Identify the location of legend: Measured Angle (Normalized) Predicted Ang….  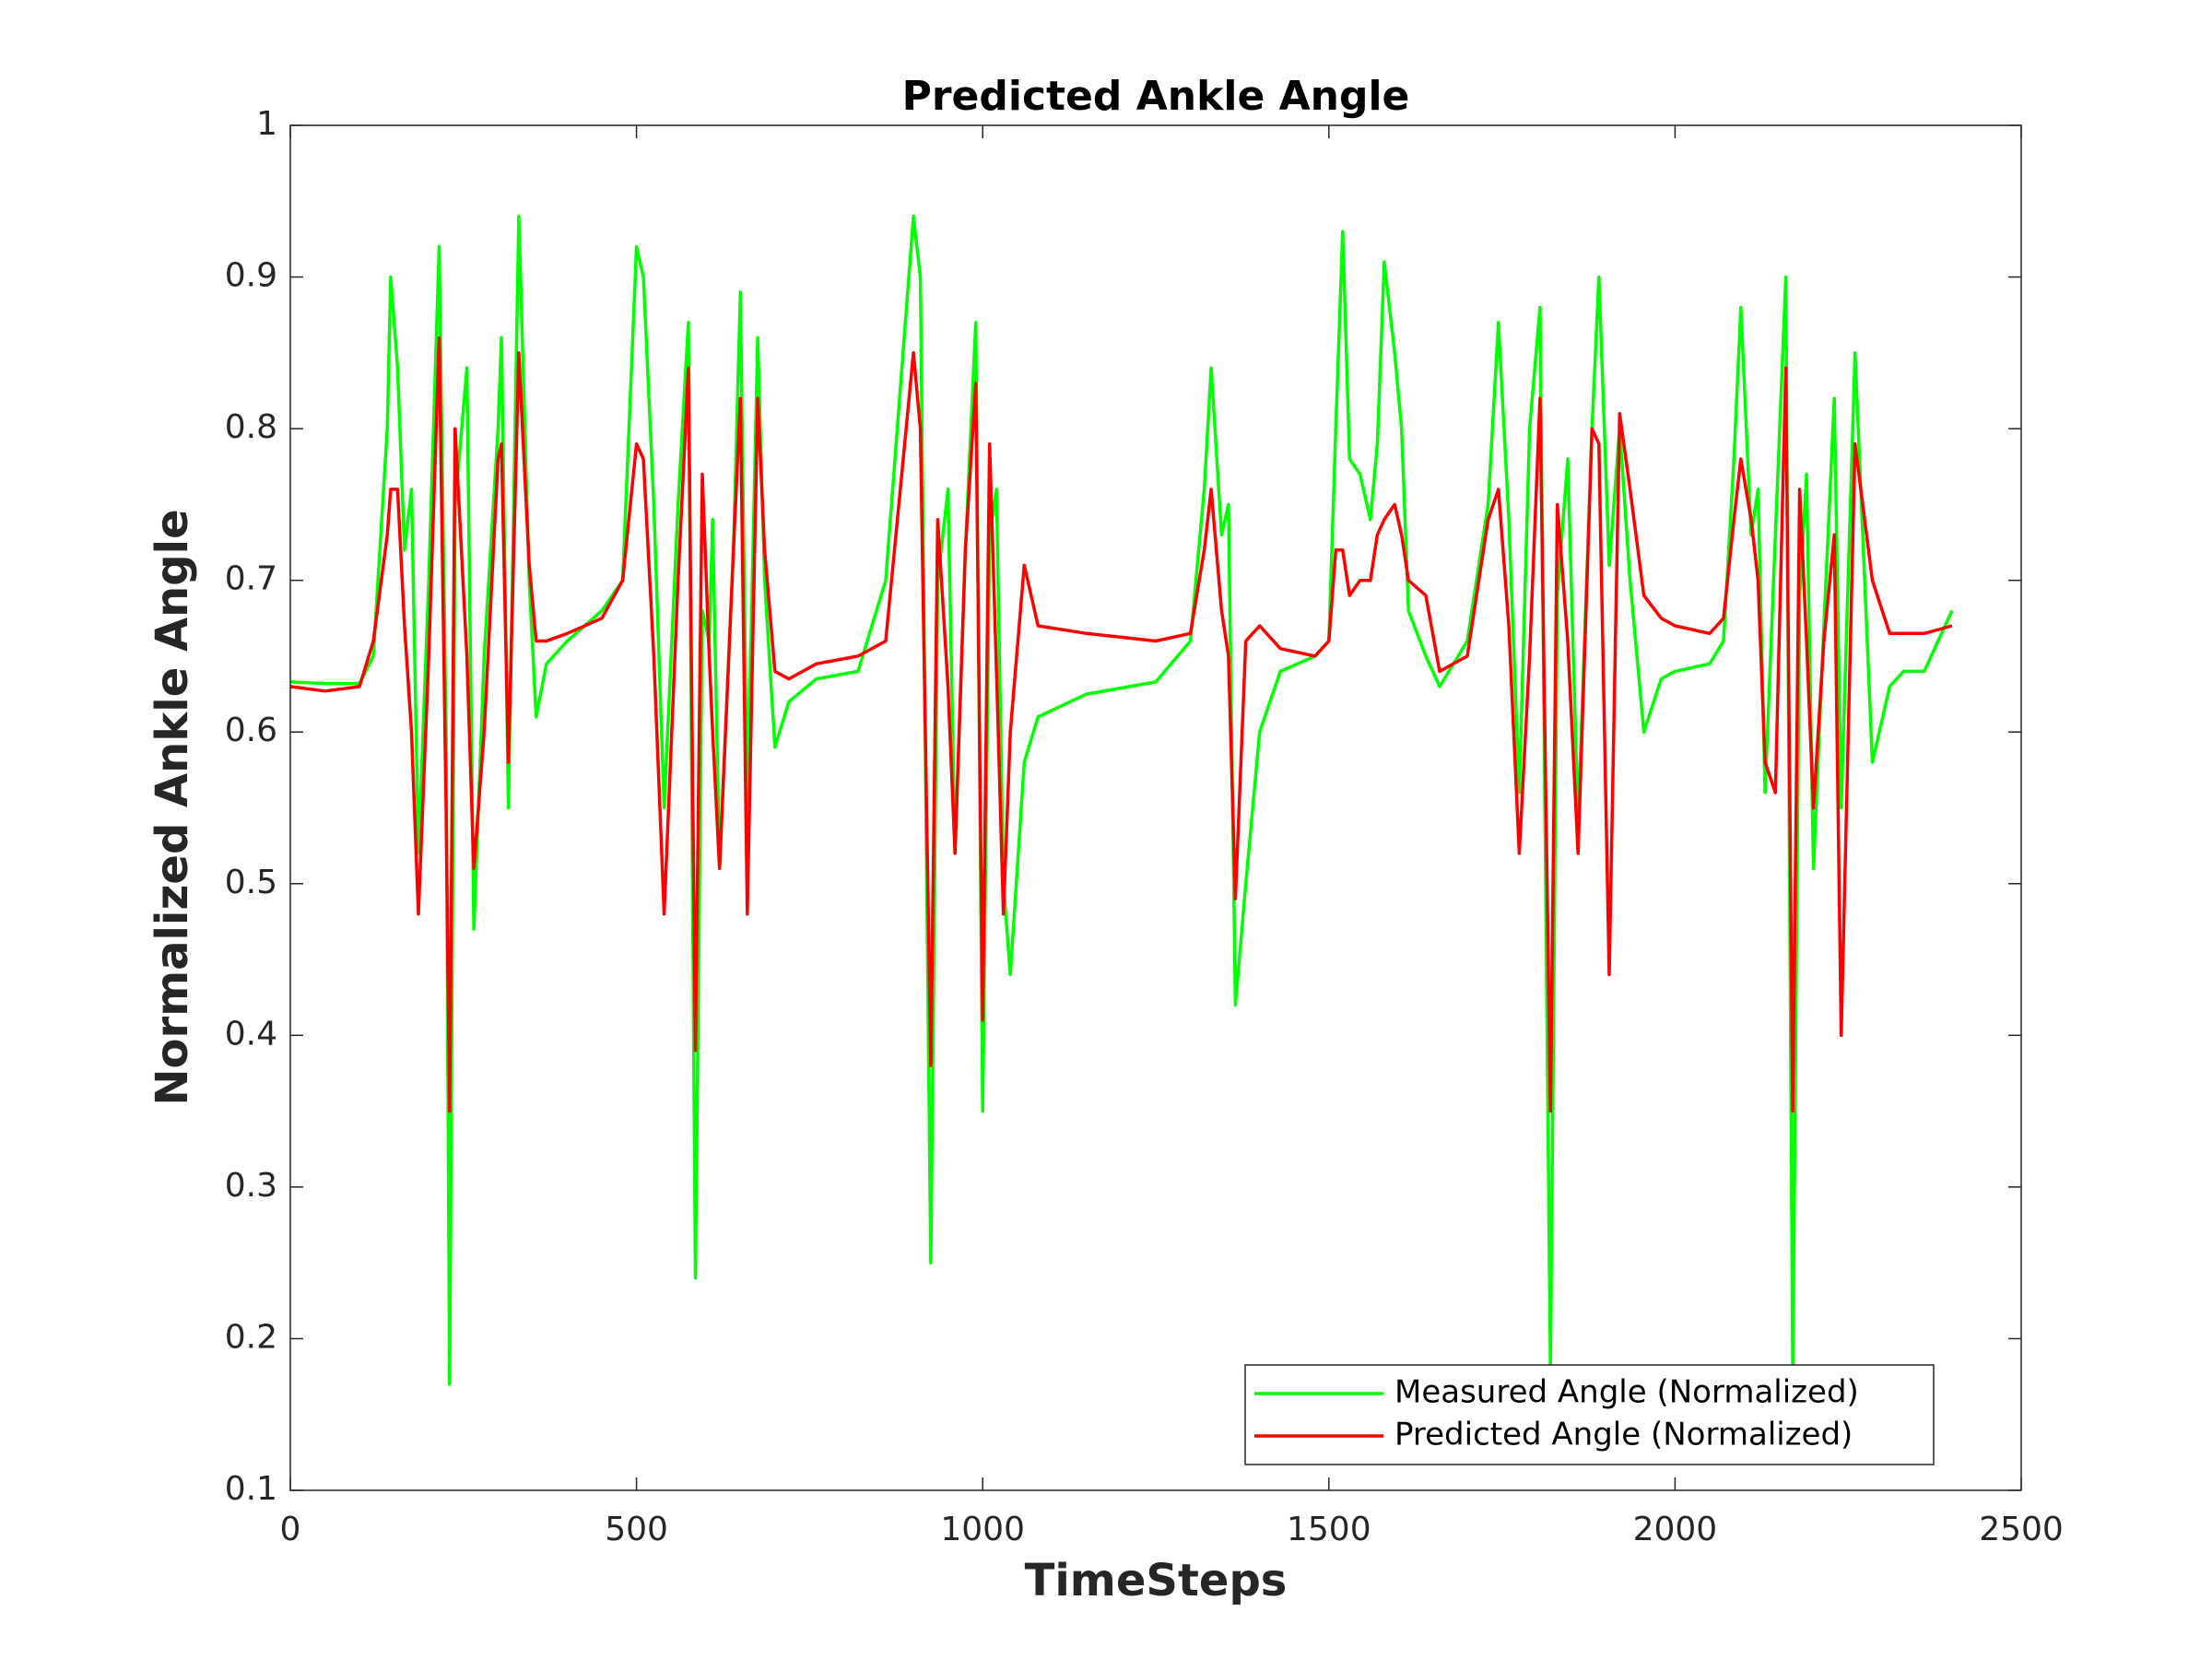
(1589, 1414).